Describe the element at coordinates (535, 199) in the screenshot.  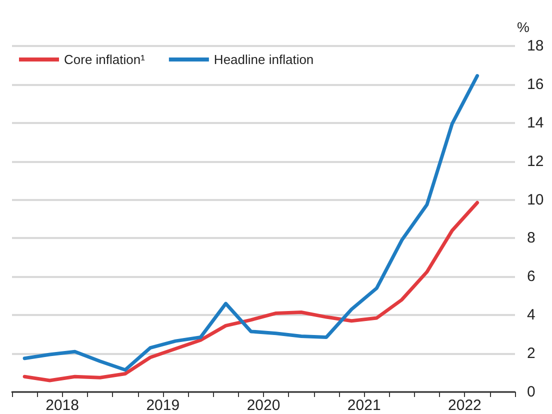
I see `y-tick-label: 10` at that location.